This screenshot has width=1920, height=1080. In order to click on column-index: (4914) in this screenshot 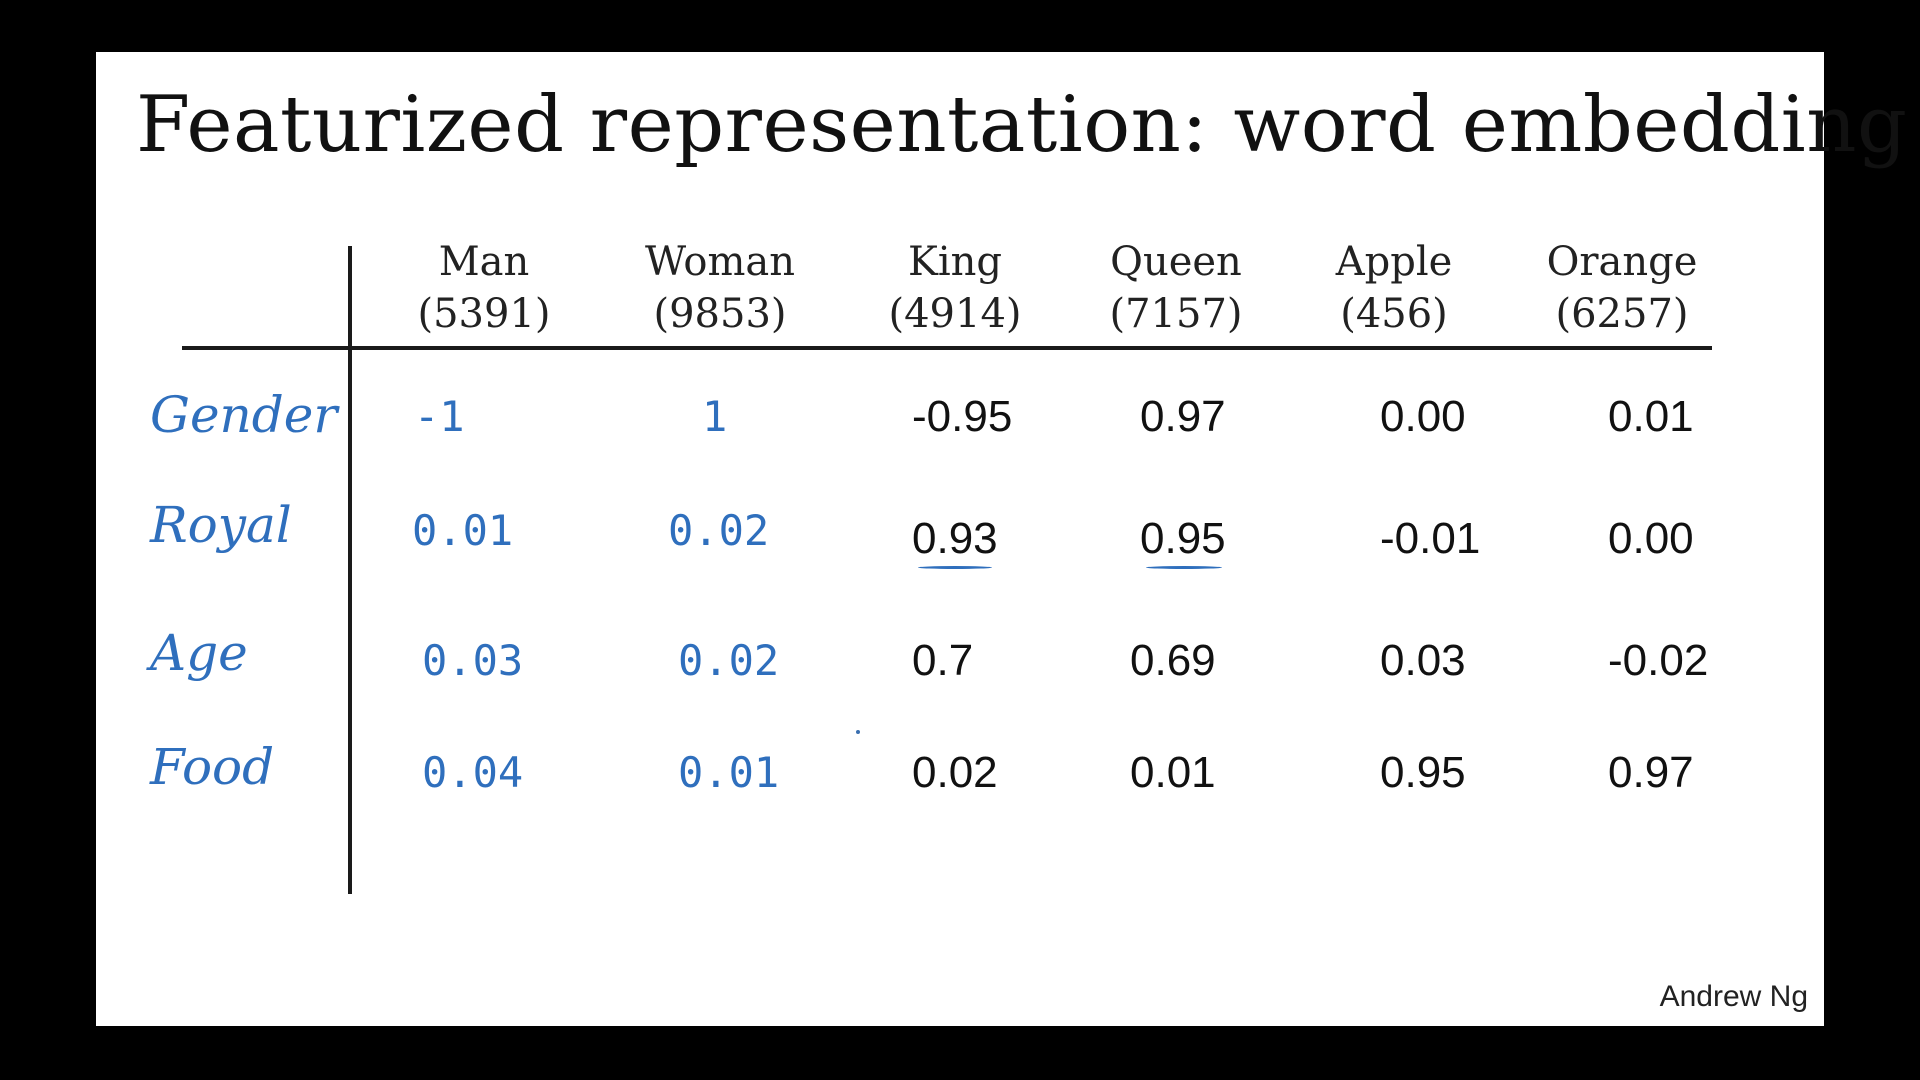, I will do `click(955, 314)`.